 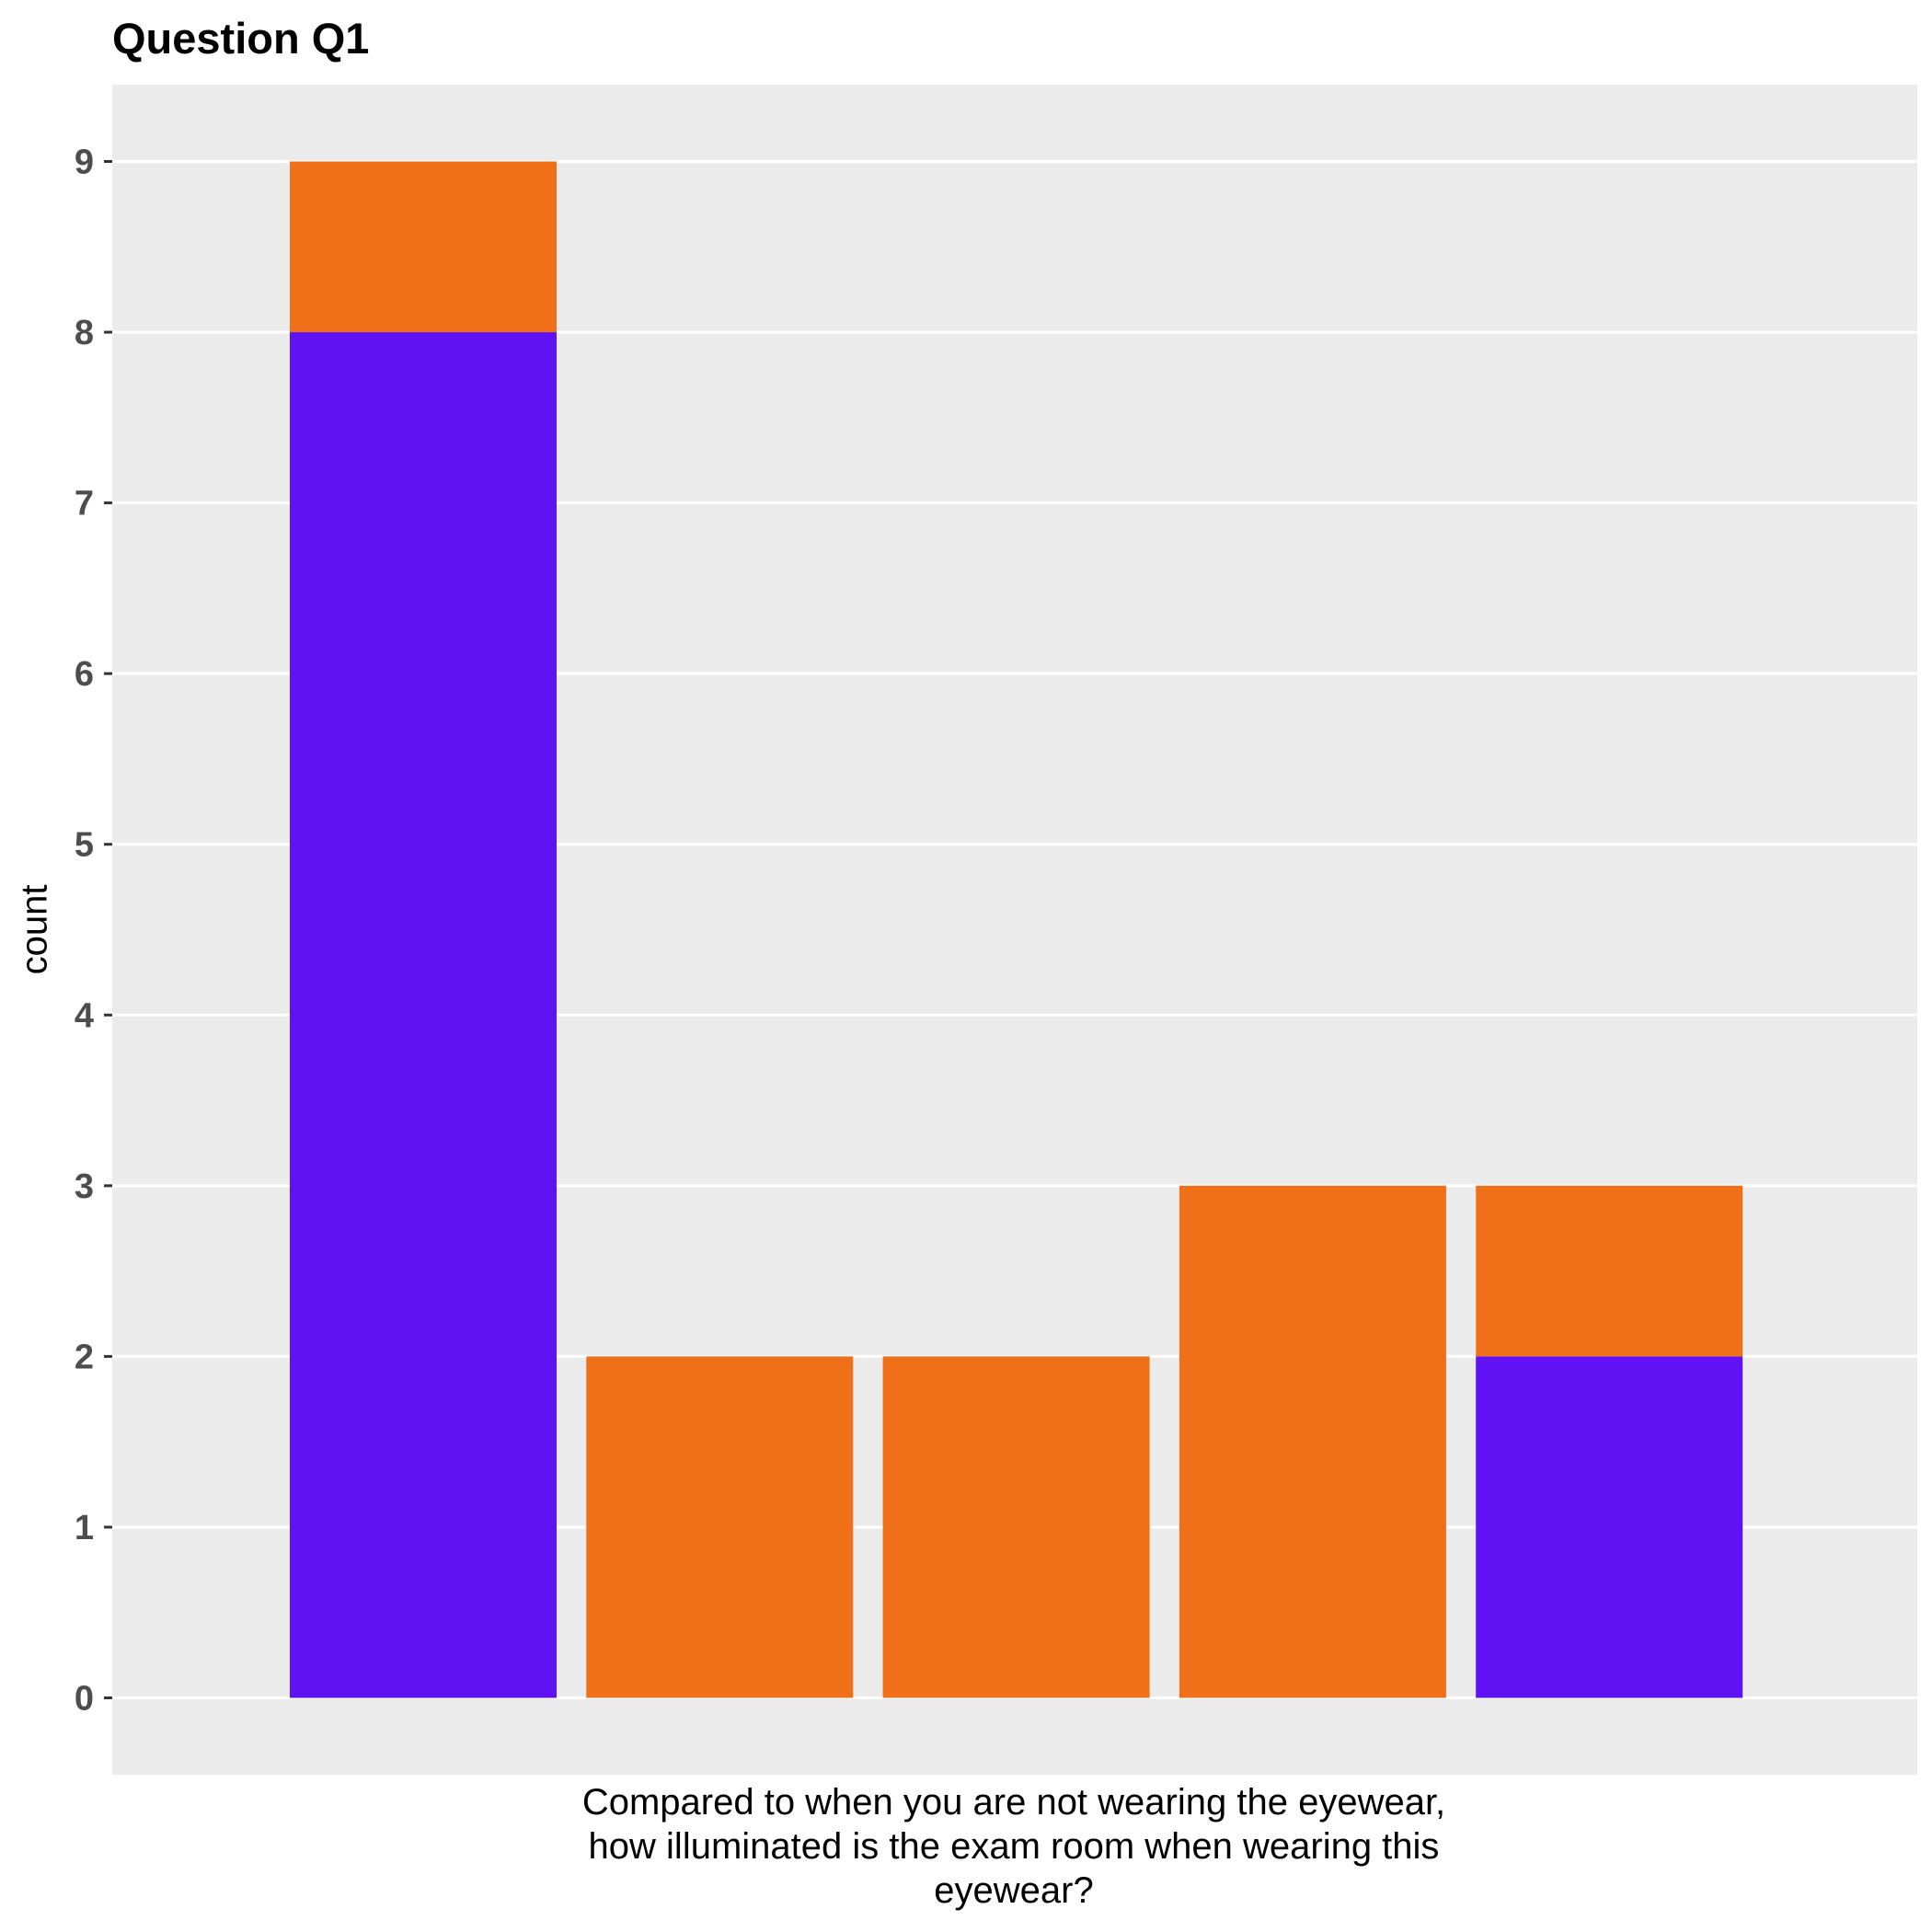 I want to click on chart-title: Question Q1, so click(x=241, y=38).